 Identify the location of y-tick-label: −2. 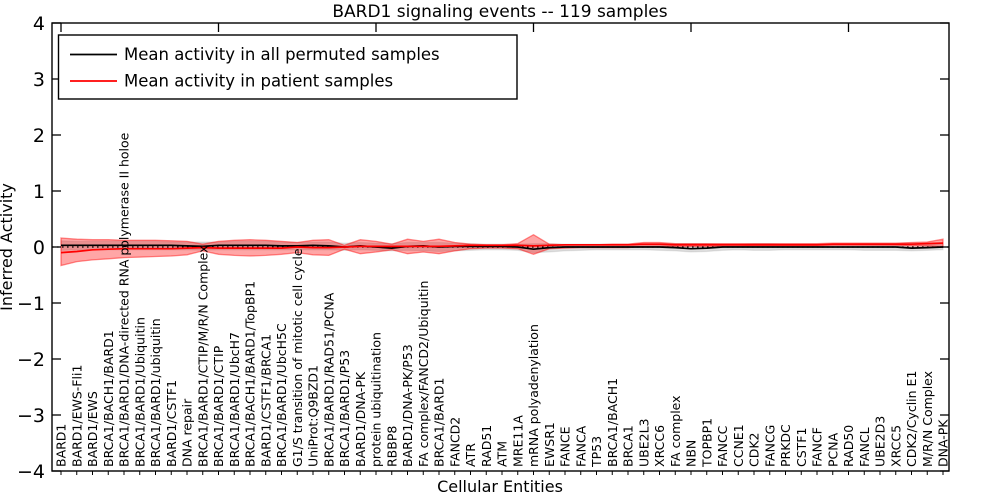
(31, 360).